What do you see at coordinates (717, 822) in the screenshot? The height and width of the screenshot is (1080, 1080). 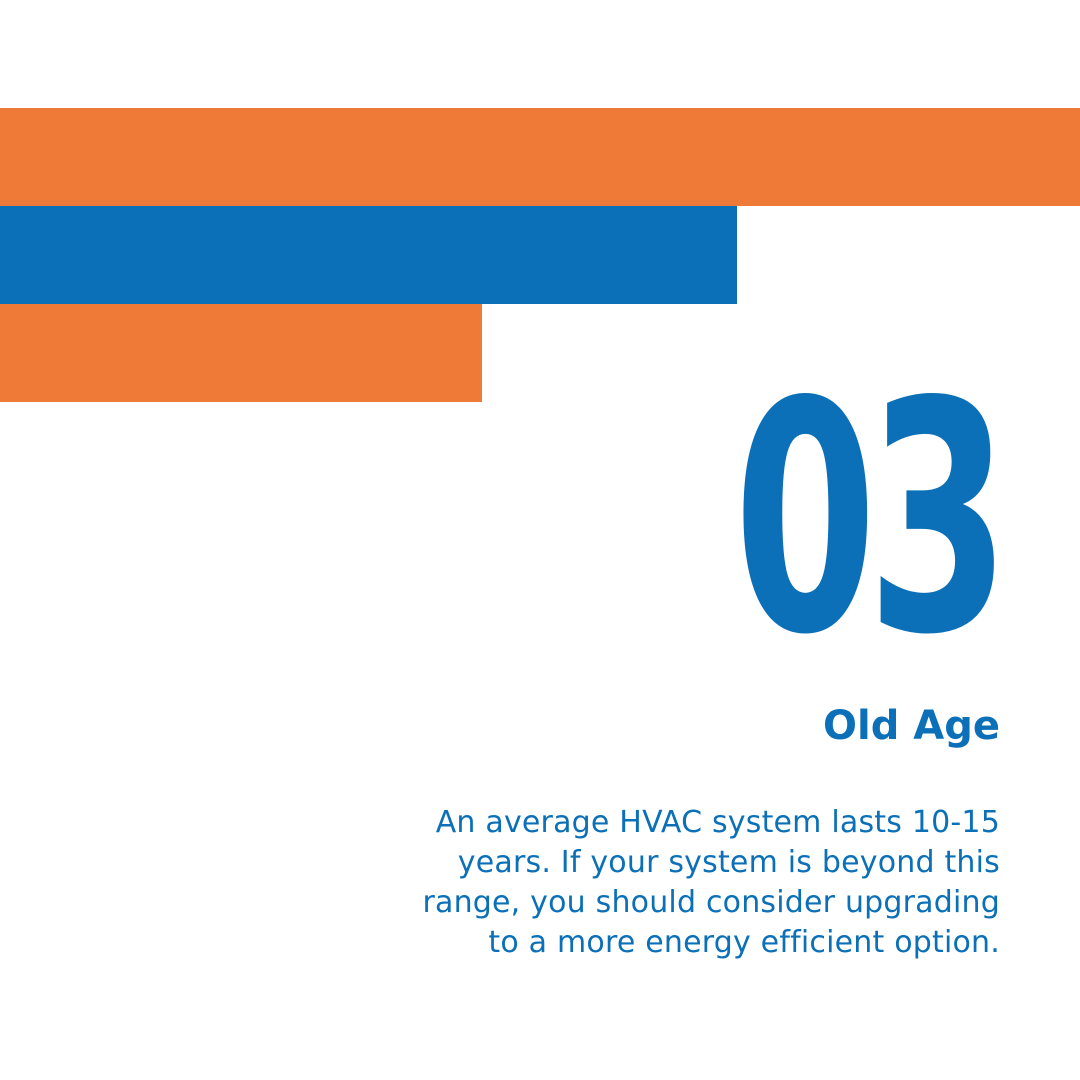 I see `body-line: An average HVAC system lasts 10-15` at bounding box center [717, 822].